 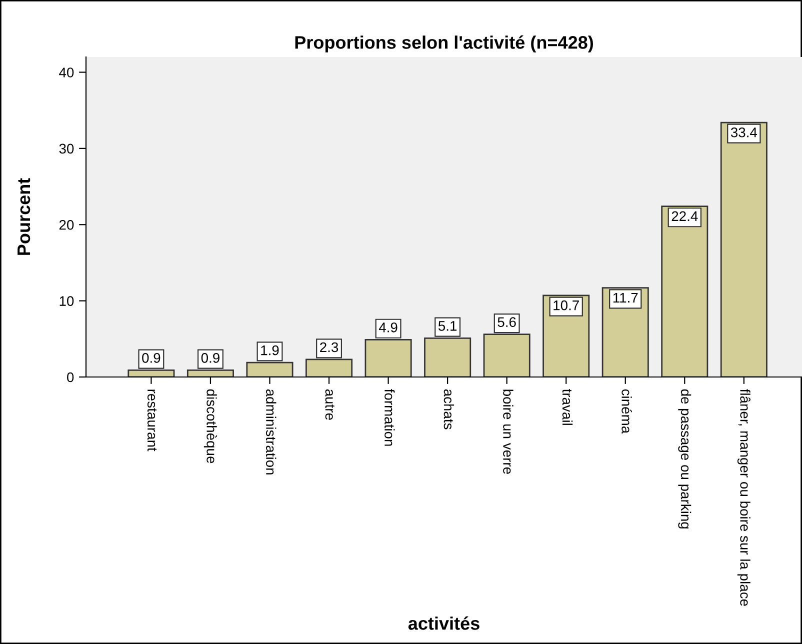 I want to click on x-tick-label: discothèque, so click(x=211, y=426).